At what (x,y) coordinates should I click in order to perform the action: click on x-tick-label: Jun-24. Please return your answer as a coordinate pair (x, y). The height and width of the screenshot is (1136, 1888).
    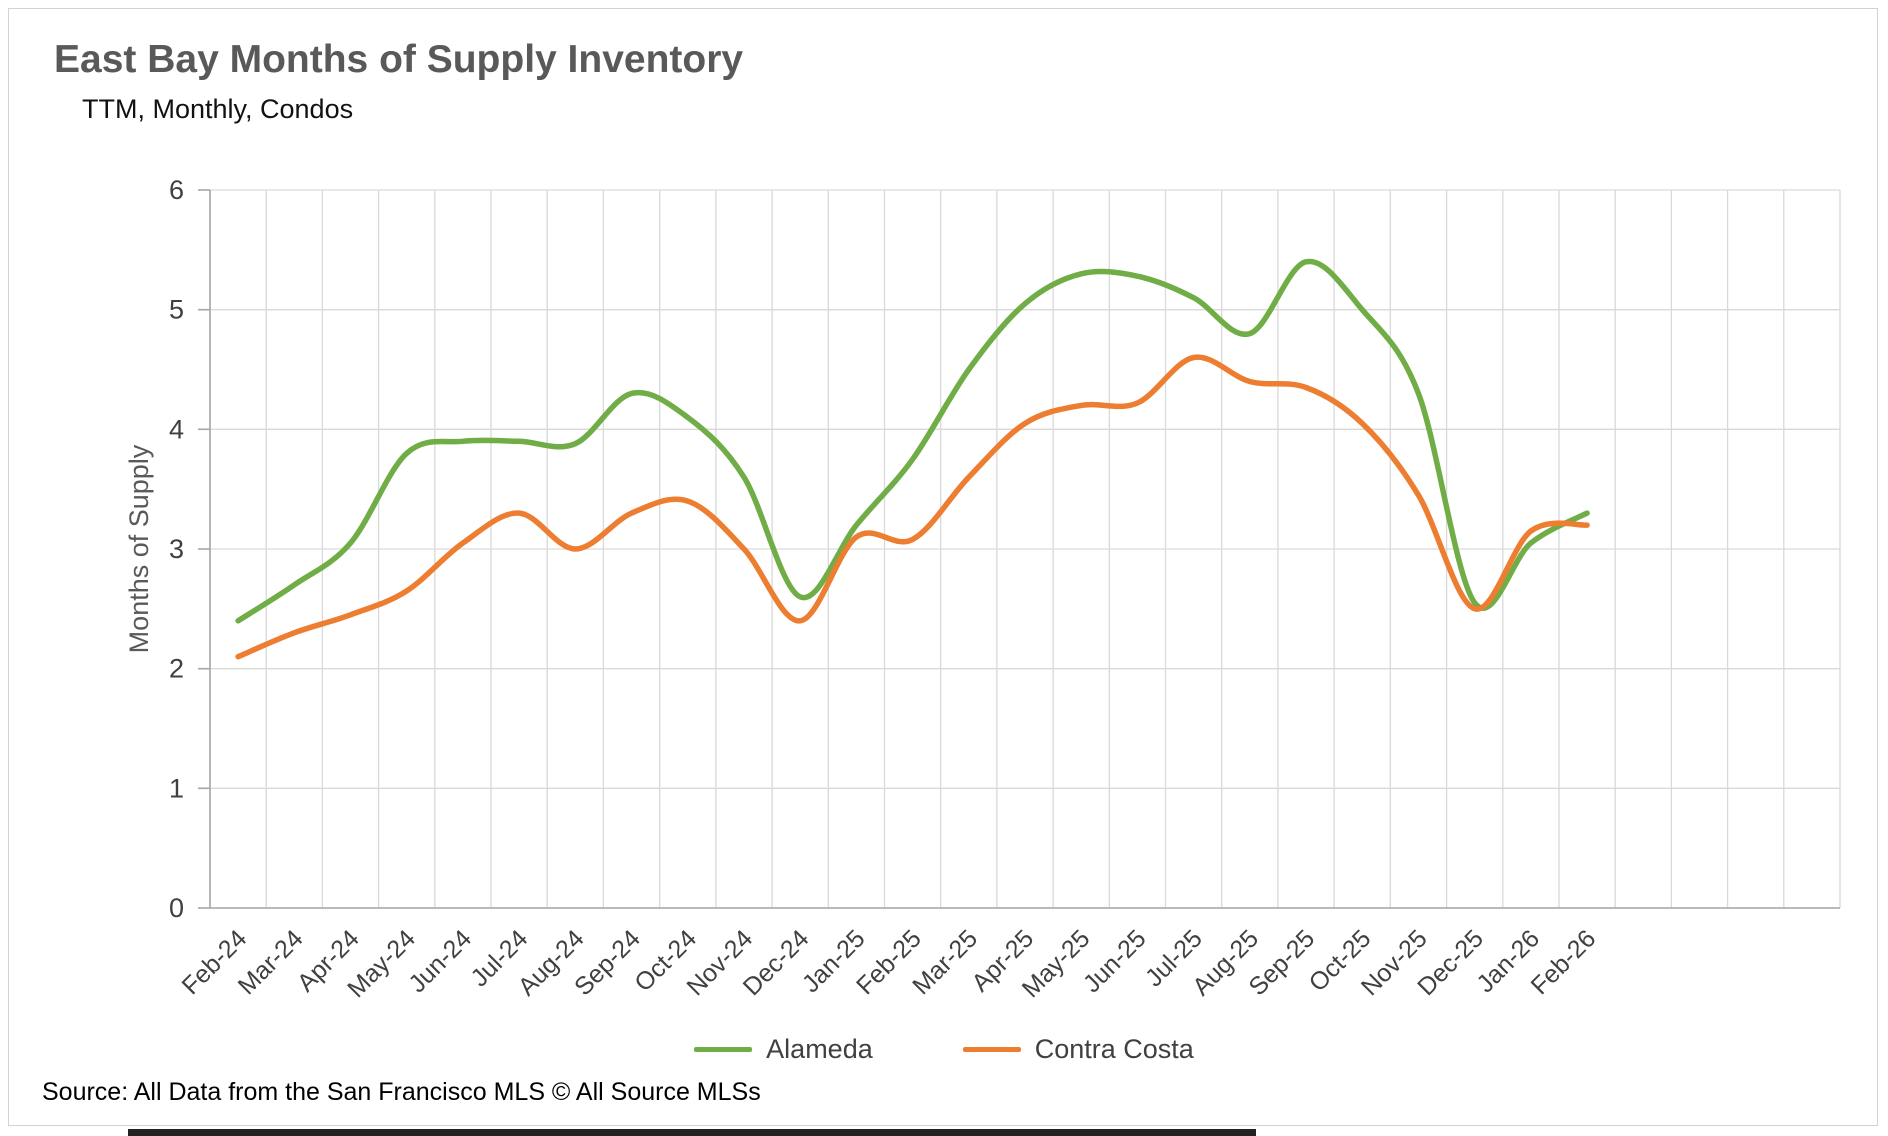
    Looking at the image, I should click on (440, 961).